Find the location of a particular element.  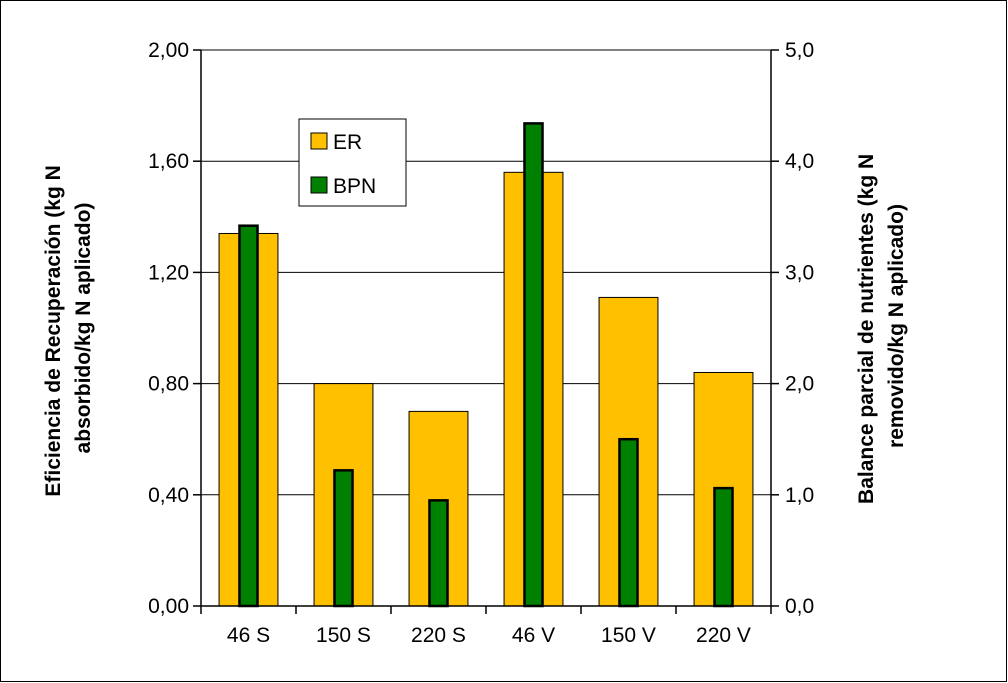

legend-label-er: ER is located at coordinates (347, 142).